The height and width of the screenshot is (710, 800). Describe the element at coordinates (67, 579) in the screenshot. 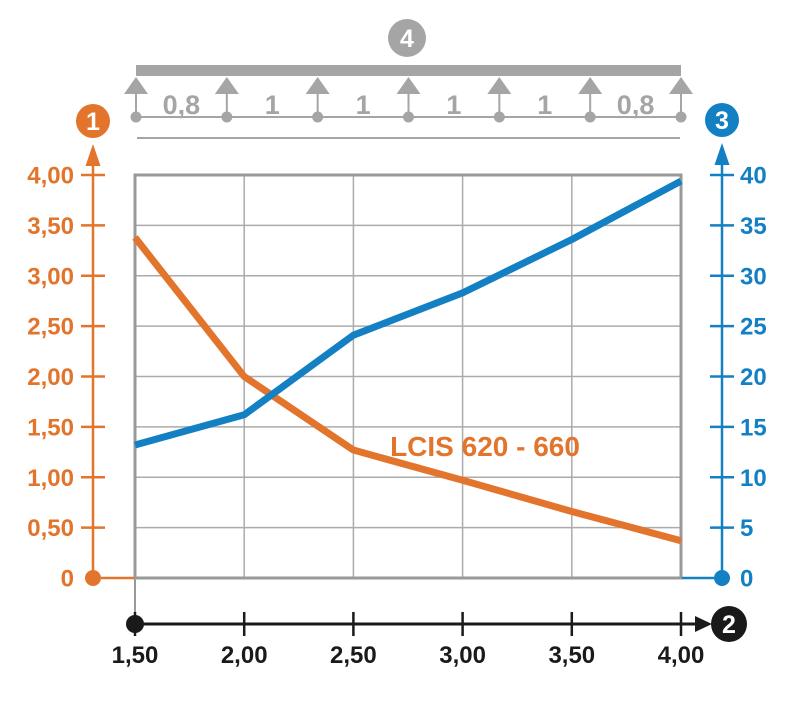

I see `left-axis-tick-label: 0` at that location.